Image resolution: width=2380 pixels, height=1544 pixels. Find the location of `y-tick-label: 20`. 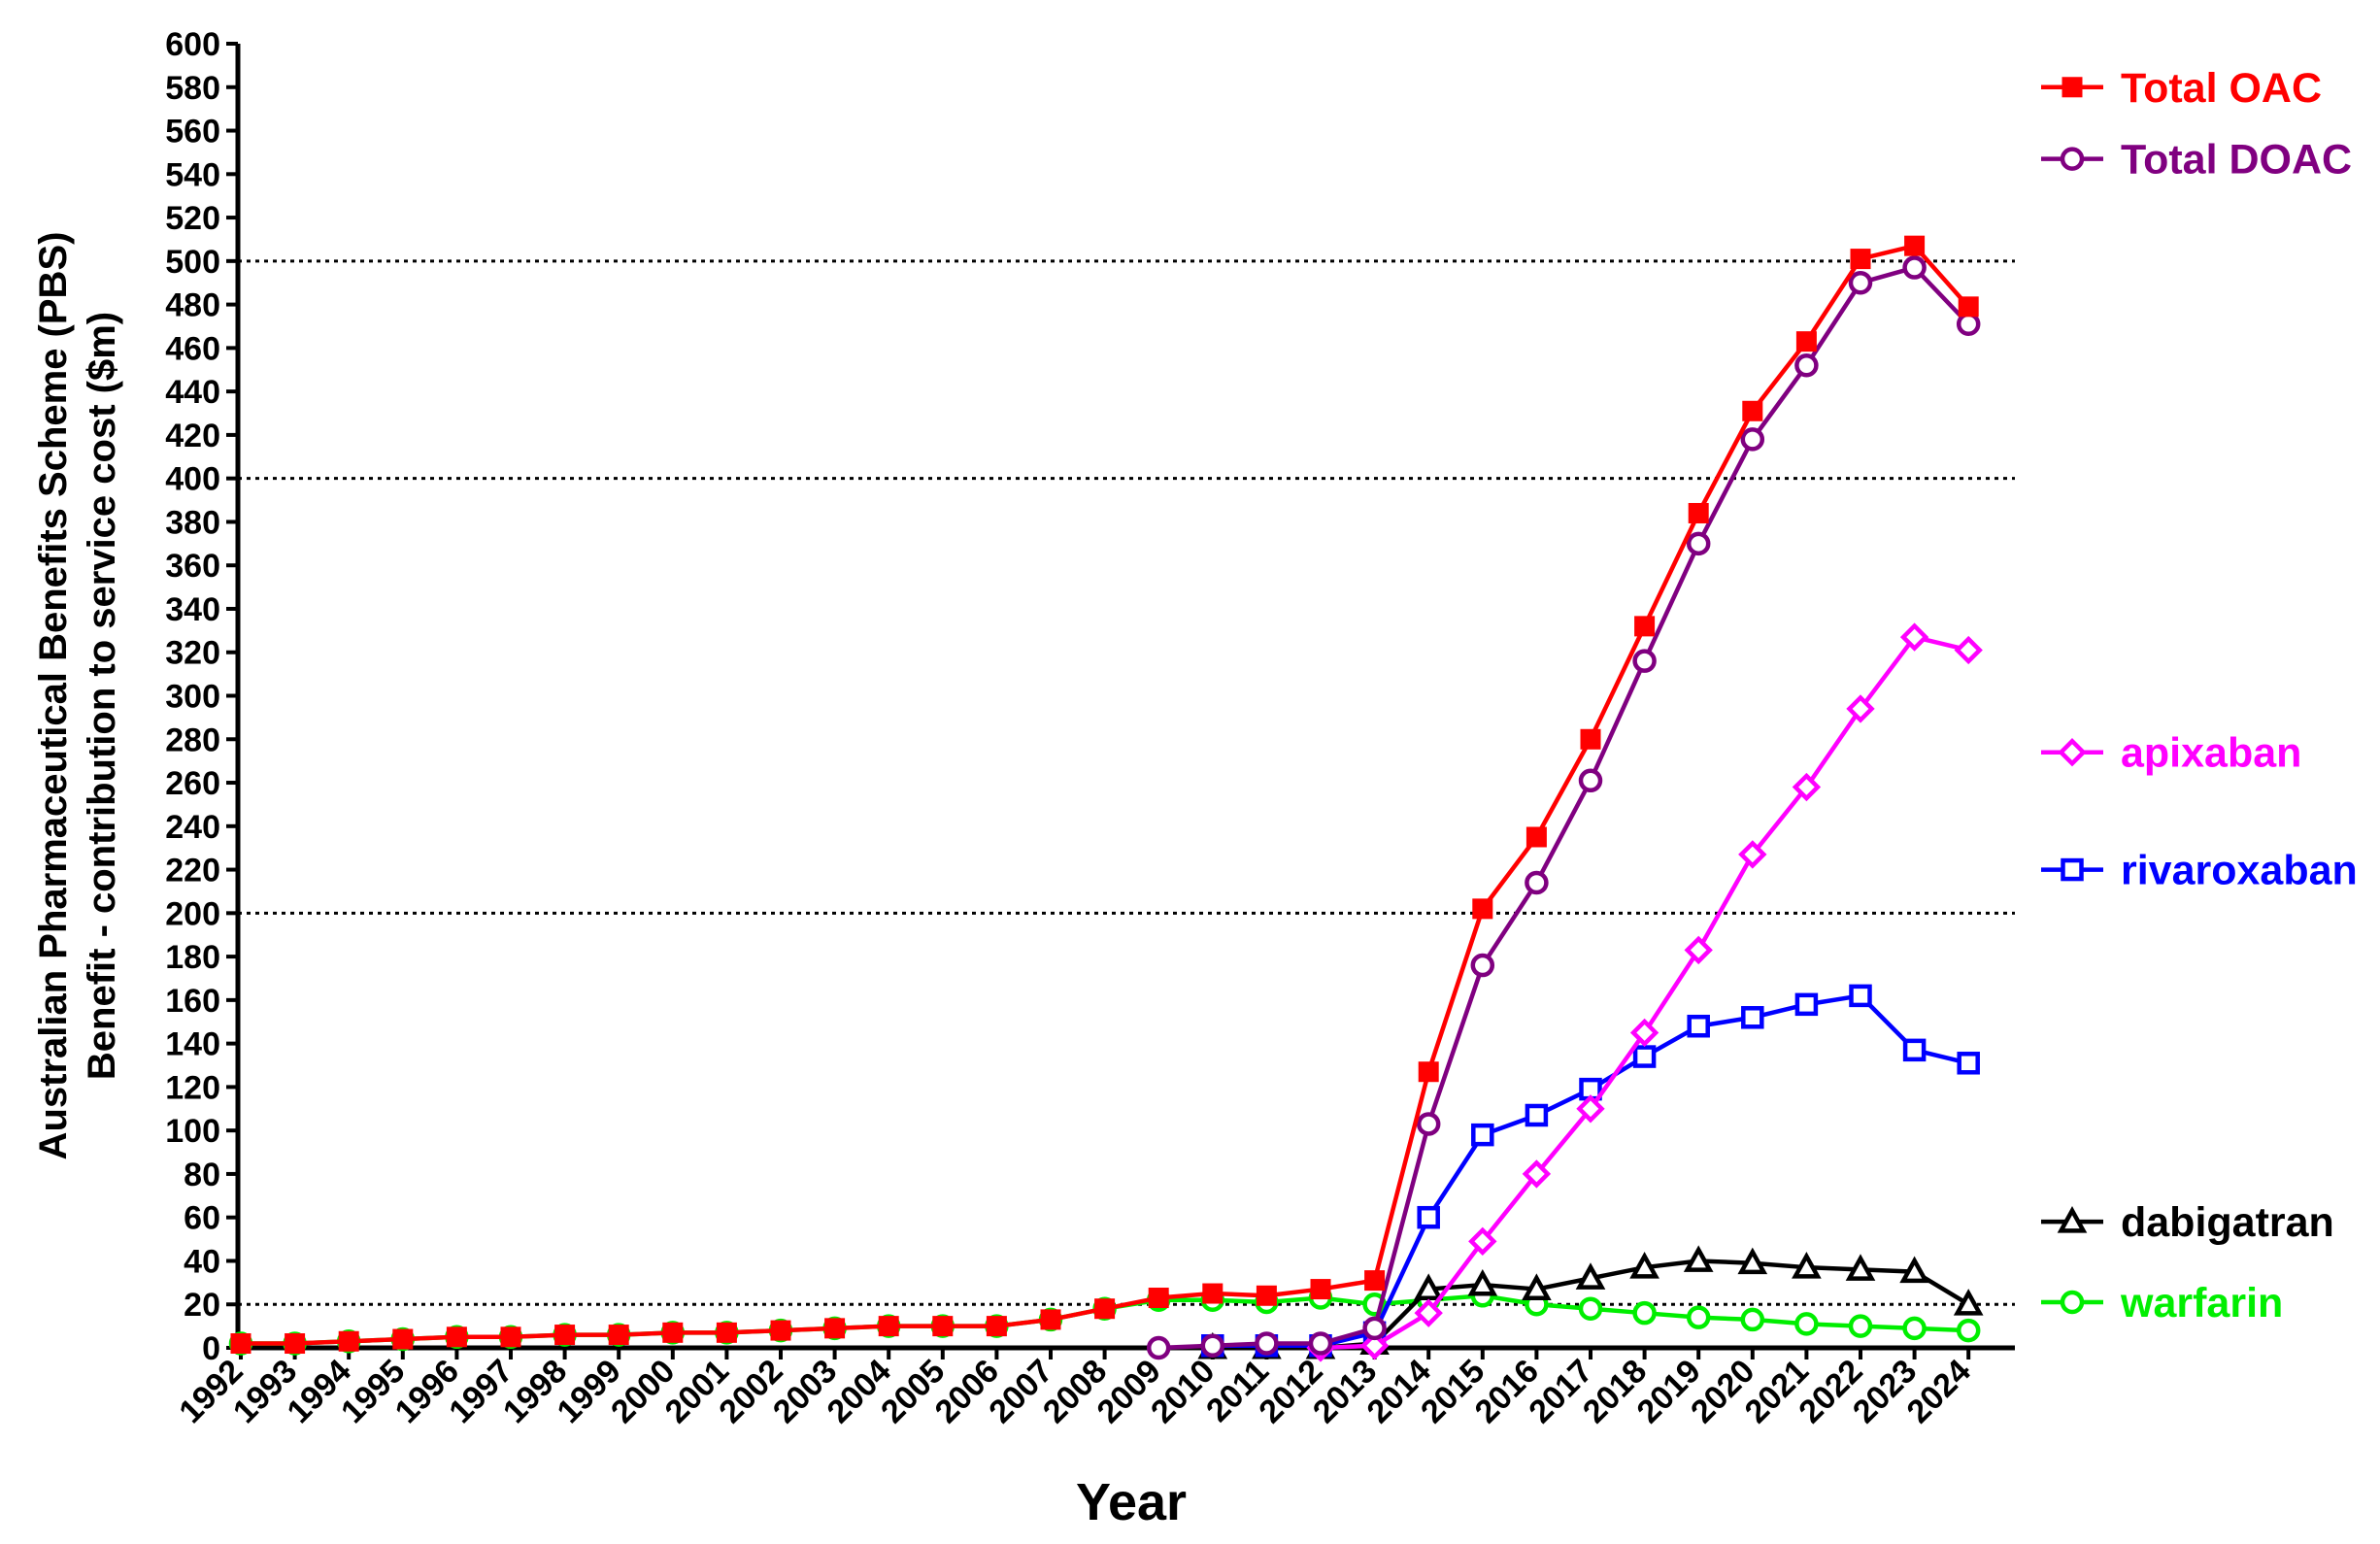

y-tick-label: 20 is located at coordinates (202, 1305).